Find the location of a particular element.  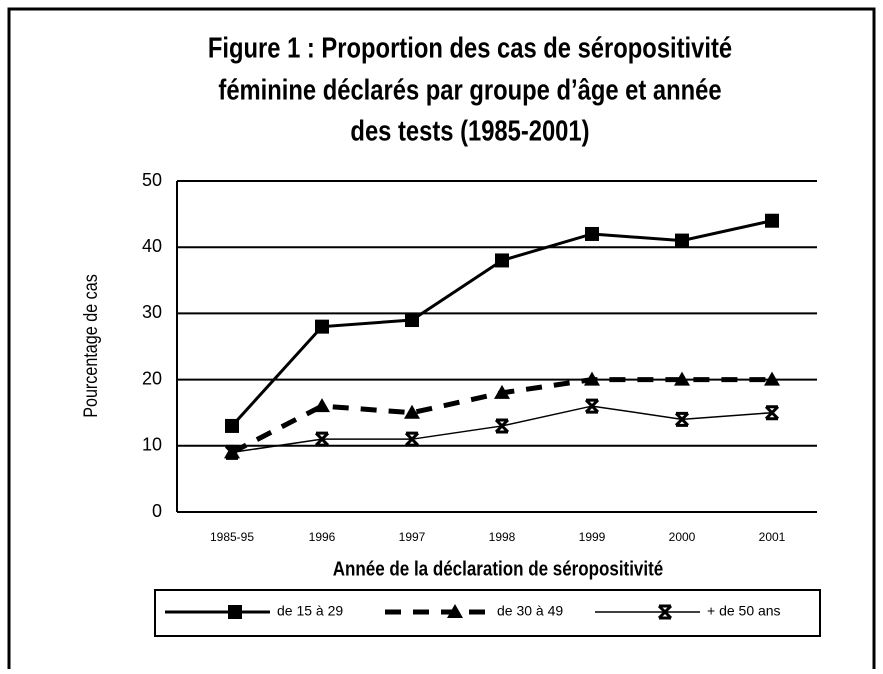

y-tick-label: 50 is located at coordinates (152, 180).